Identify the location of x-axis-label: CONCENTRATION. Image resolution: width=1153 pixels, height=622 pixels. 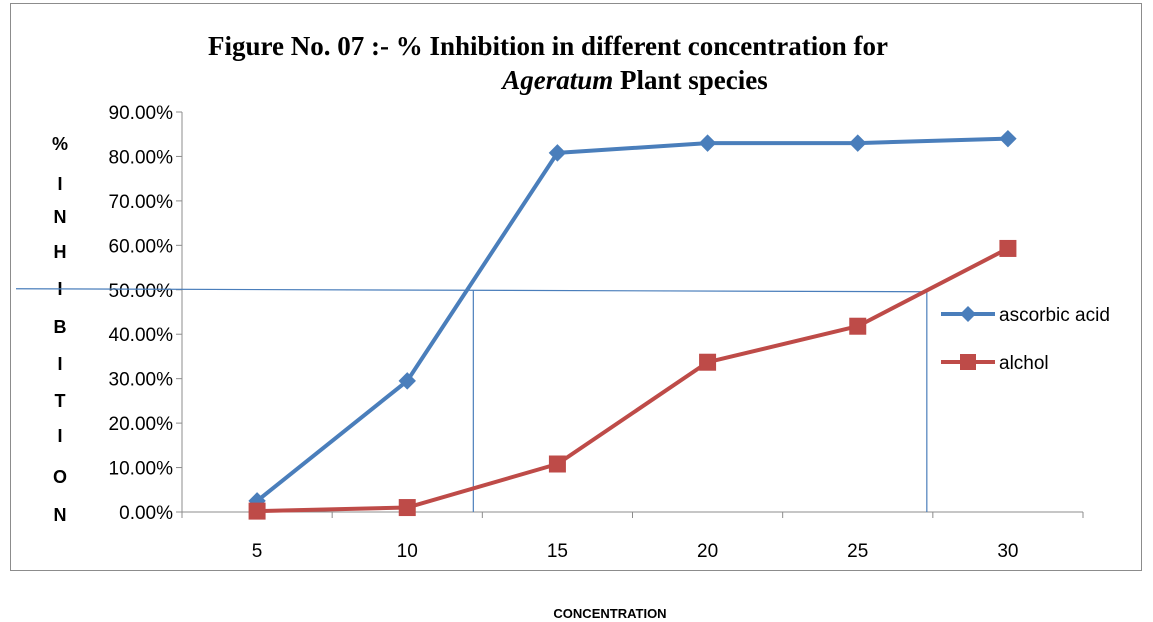
(609, 613).